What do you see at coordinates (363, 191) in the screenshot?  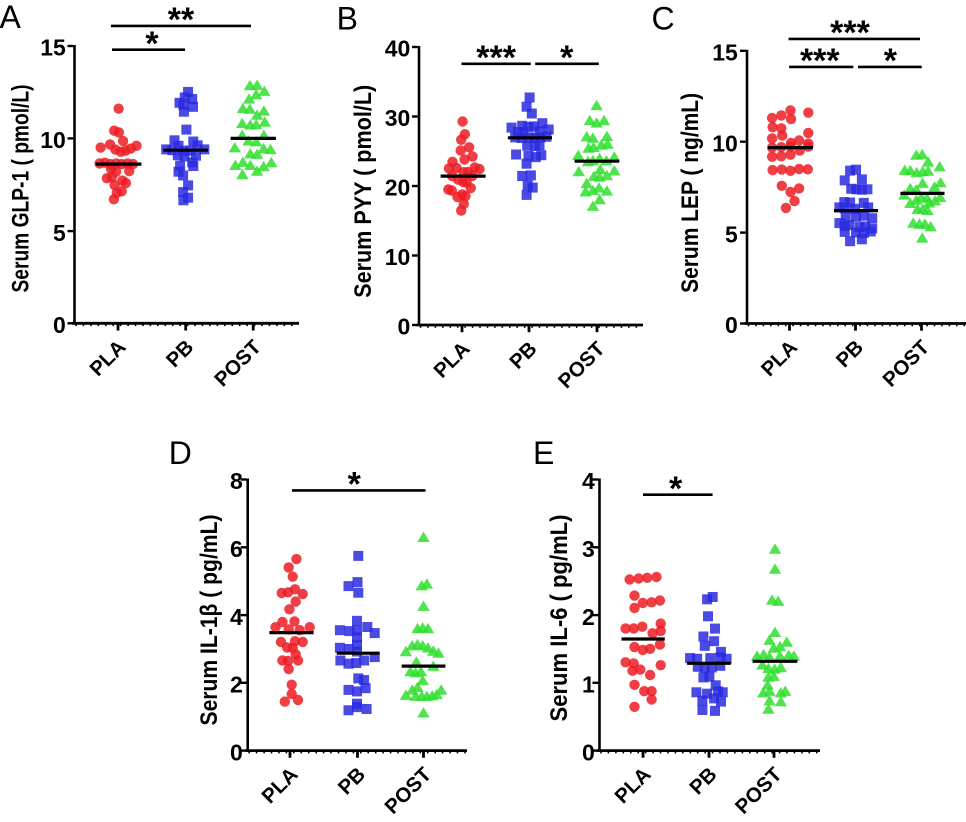 I see `svg-text: Serum PYY ( pmol/L)` at bounding box center [363, 191].